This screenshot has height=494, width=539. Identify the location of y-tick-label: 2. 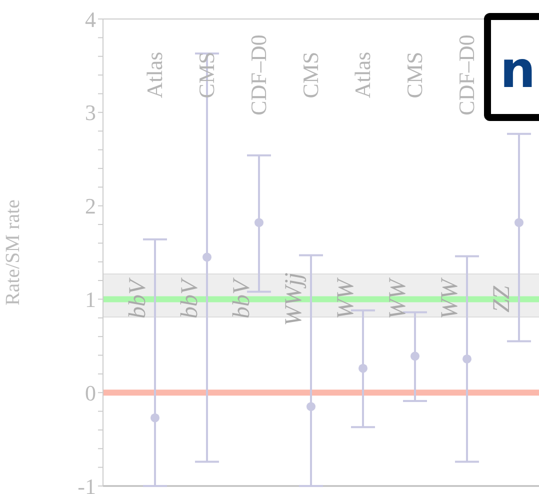
(90, 206).